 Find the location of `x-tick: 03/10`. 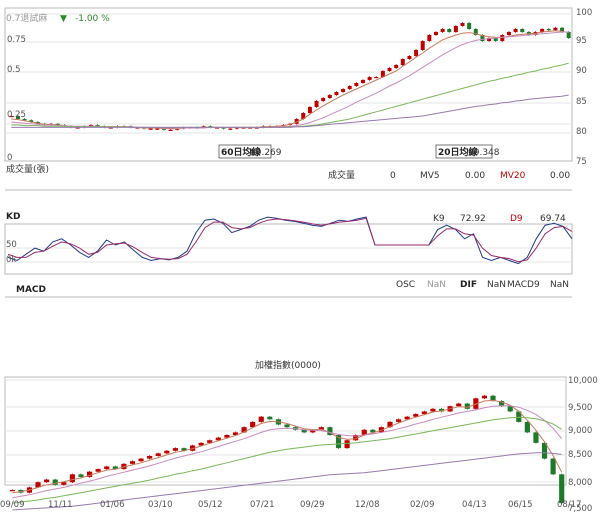

x-tick: 03/10 is located at coordinates (160, 505).